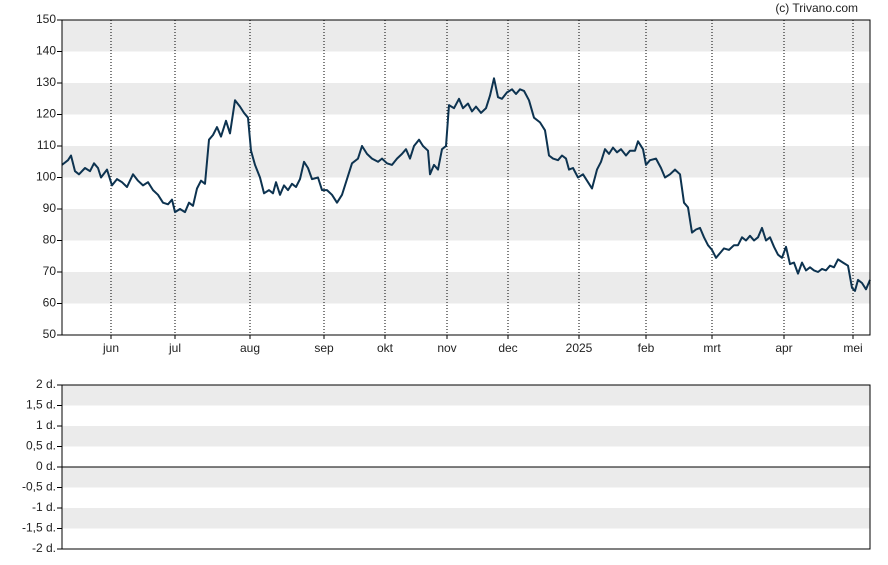 This screenshot has width=888, height=565. What do you see at coordinates (39, 528) in the screenshot?
I see `y-tick-label: -1,5 d.` at bounding box center [39, 528].